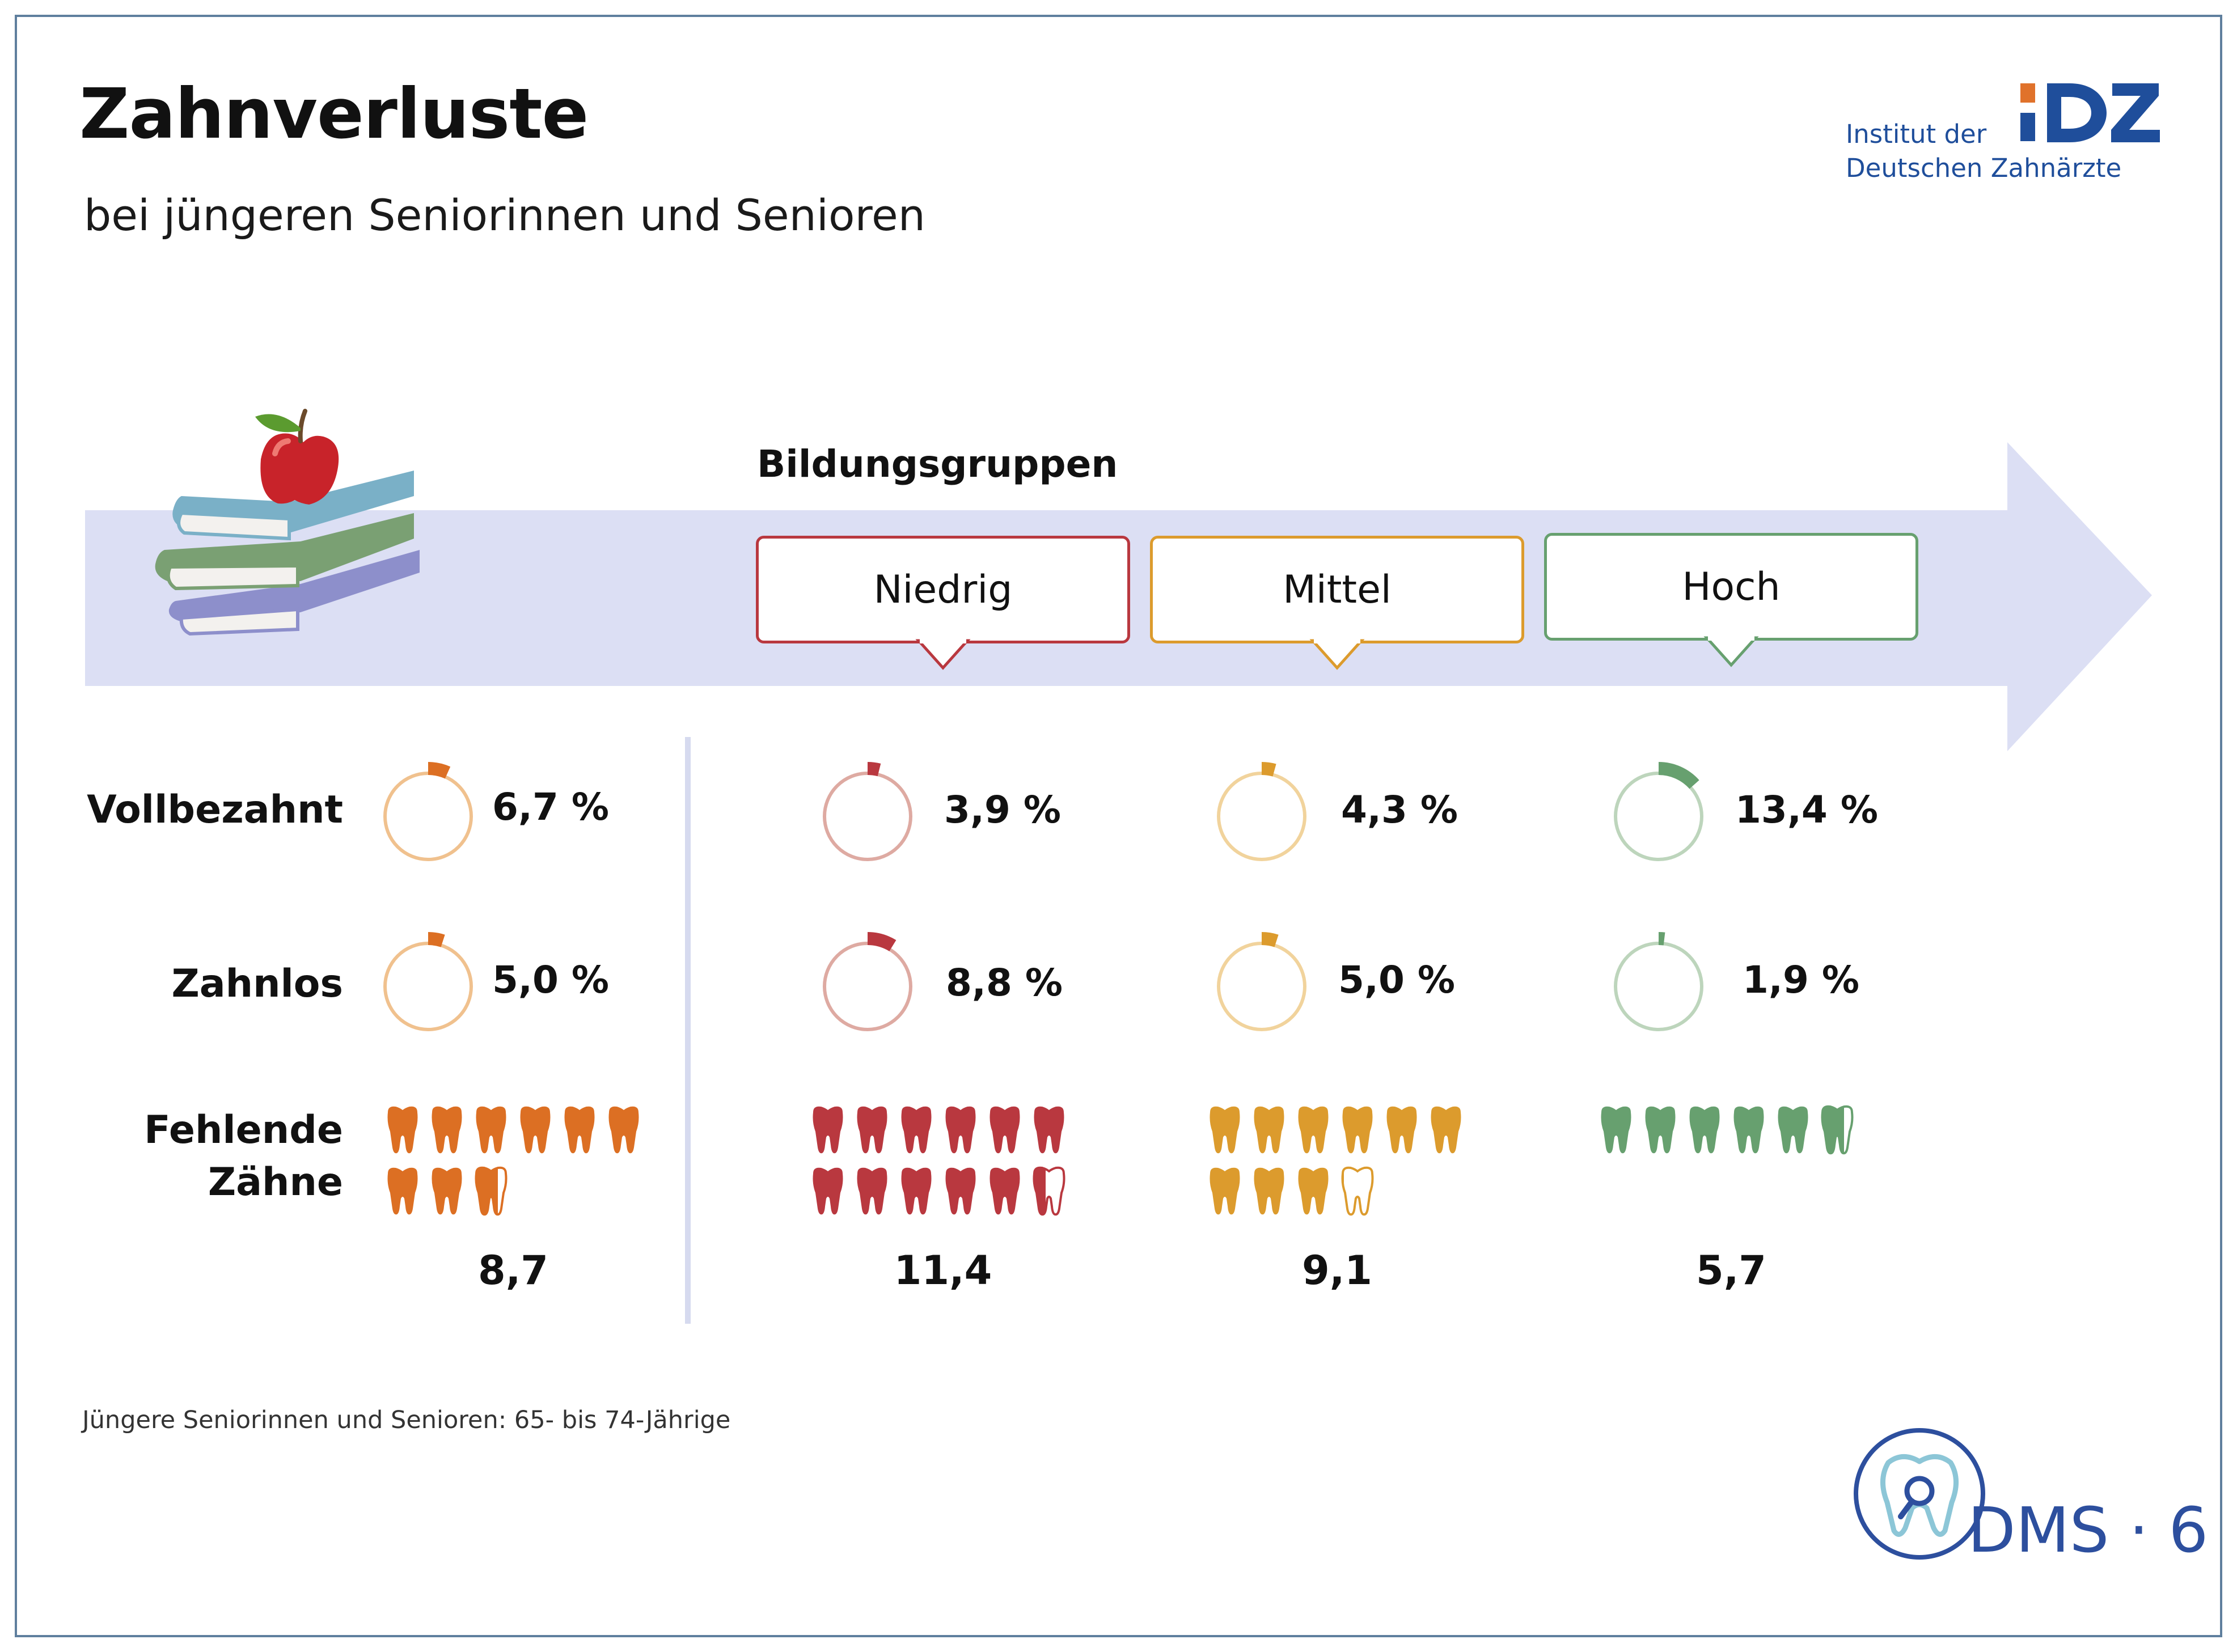 The image size is (2237, 1652). What do you see at coordinates (243, 1157) in the screenshot?
I see `row-label-fehlende-zaehne: Fehlende Zähne` at bounding box center [243, 1157].